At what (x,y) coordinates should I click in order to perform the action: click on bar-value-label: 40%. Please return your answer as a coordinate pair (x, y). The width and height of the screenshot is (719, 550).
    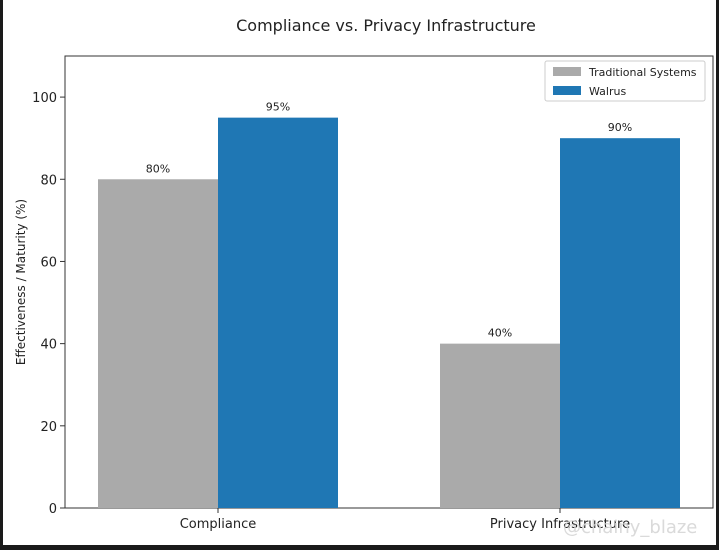
    Looking at the image, I should click on (500, 333).